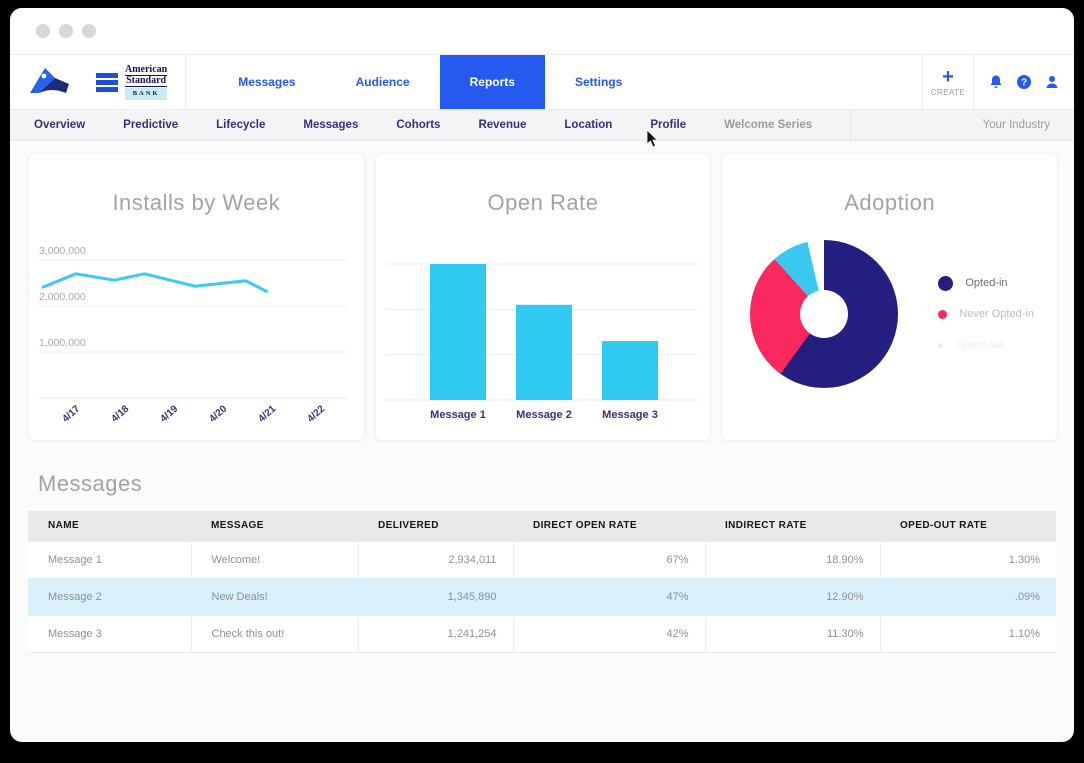 The image size is (1084, 763). What do you see at coordinates (986, 345) in the screenshot?
I see `legend-item-opted-out: Opted-out` at bounding box center [986, 345].